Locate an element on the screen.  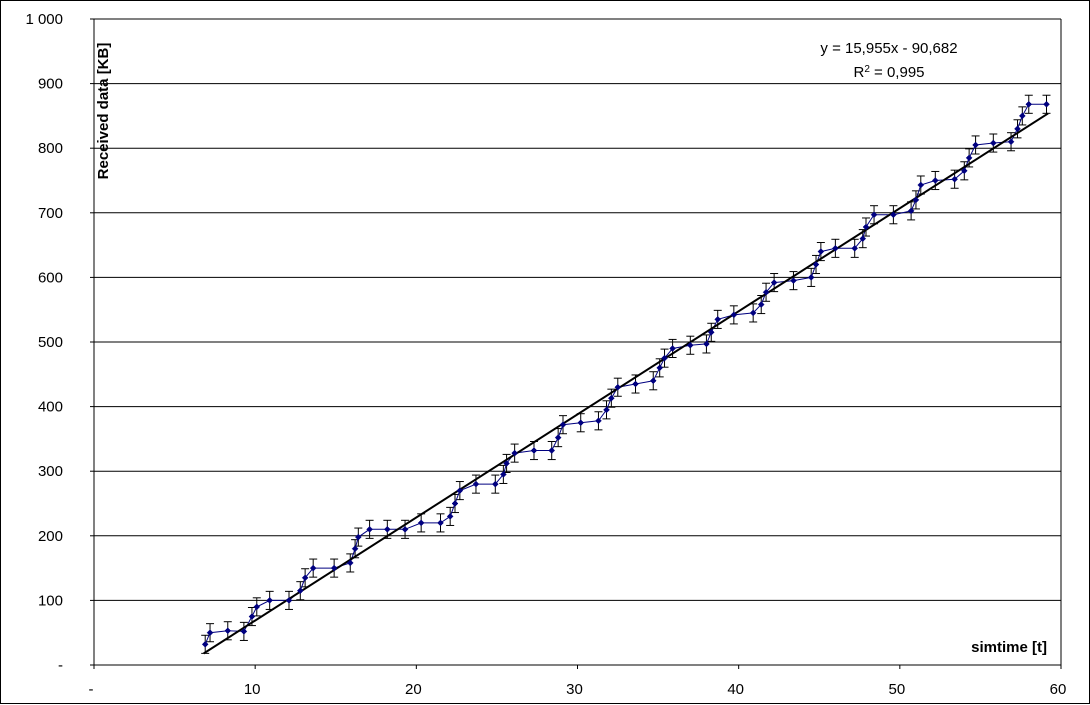
x-tick-label: 10 is located at coordinates (252, 689).